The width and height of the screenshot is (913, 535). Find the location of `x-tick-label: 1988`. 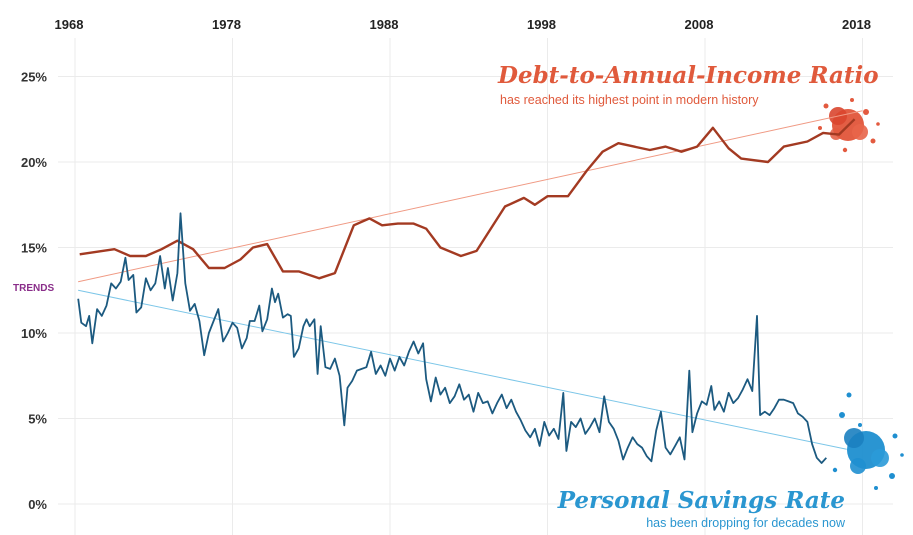

x-tick-label: 1988 is located at coordinates (384, 24).